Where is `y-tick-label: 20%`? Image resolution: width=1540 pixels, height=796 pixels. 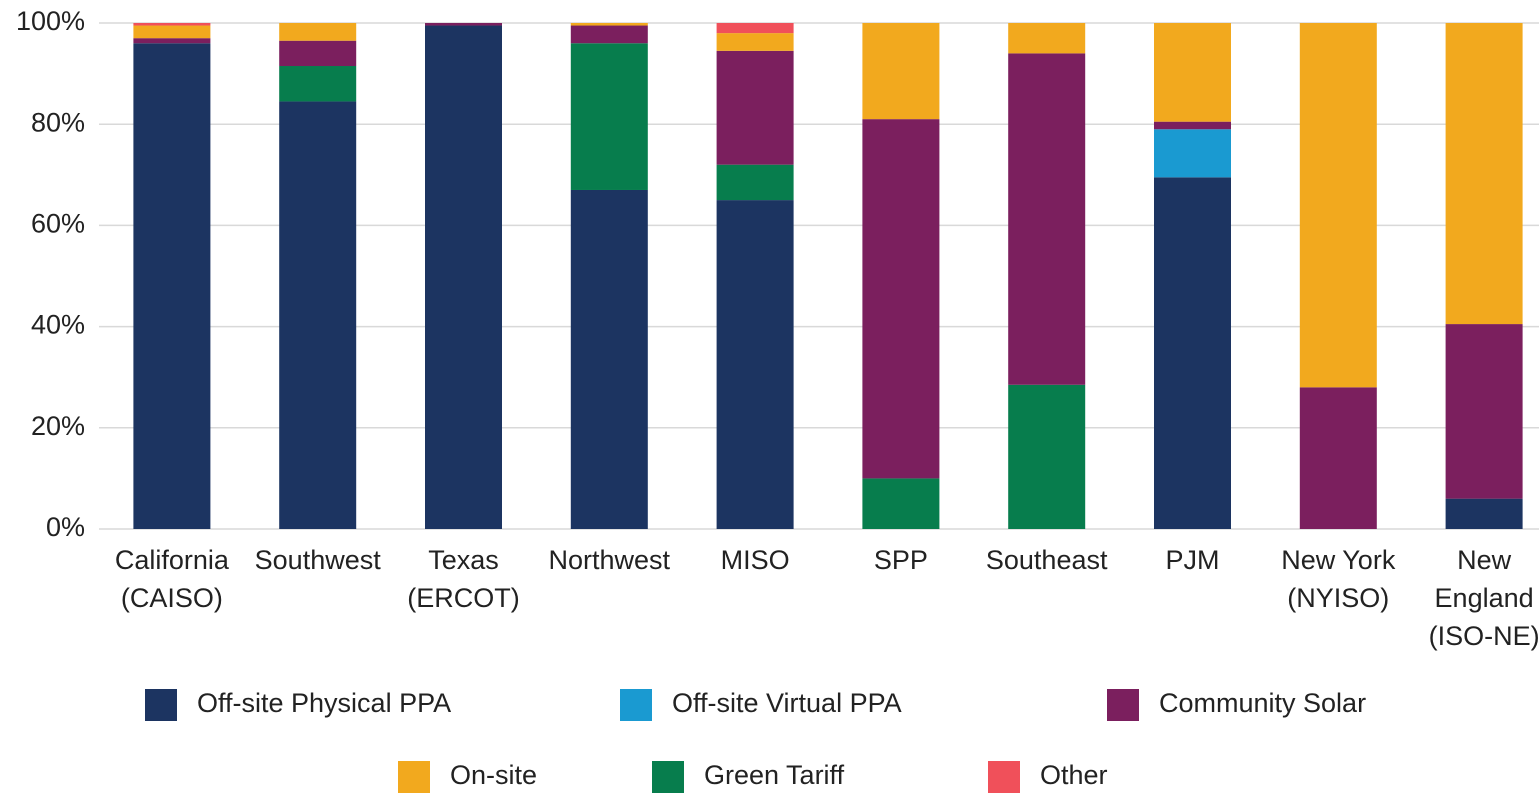 y-tick-label: 20% is located at coordinates (58, 426).